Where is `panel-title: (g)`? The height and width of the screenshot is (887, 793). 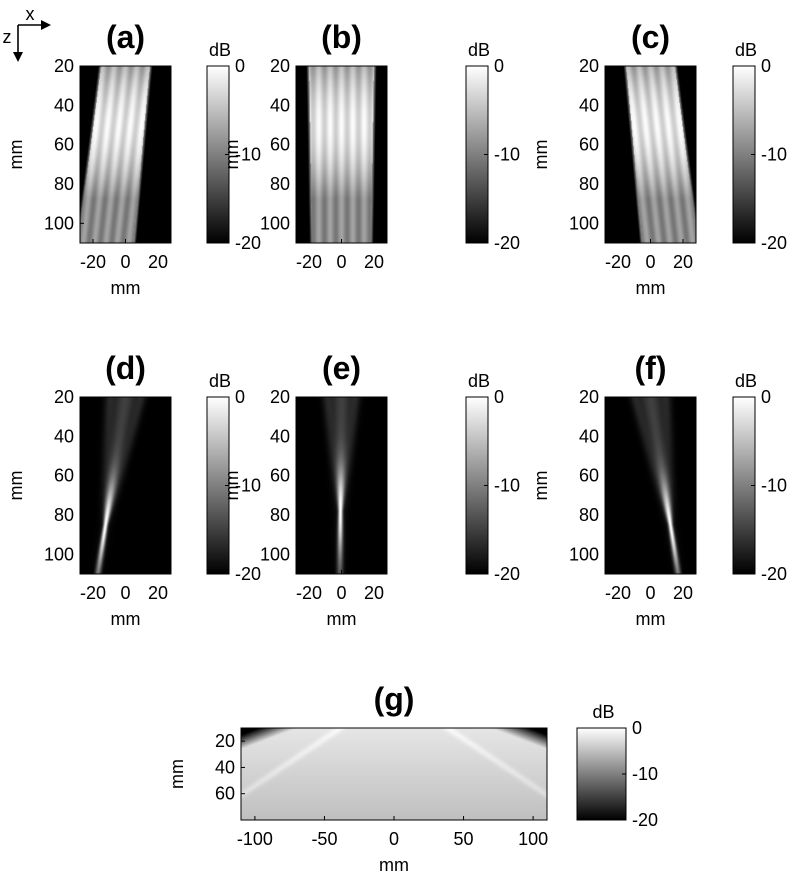
panel-title: (g) is located at coordinates (394, 699).